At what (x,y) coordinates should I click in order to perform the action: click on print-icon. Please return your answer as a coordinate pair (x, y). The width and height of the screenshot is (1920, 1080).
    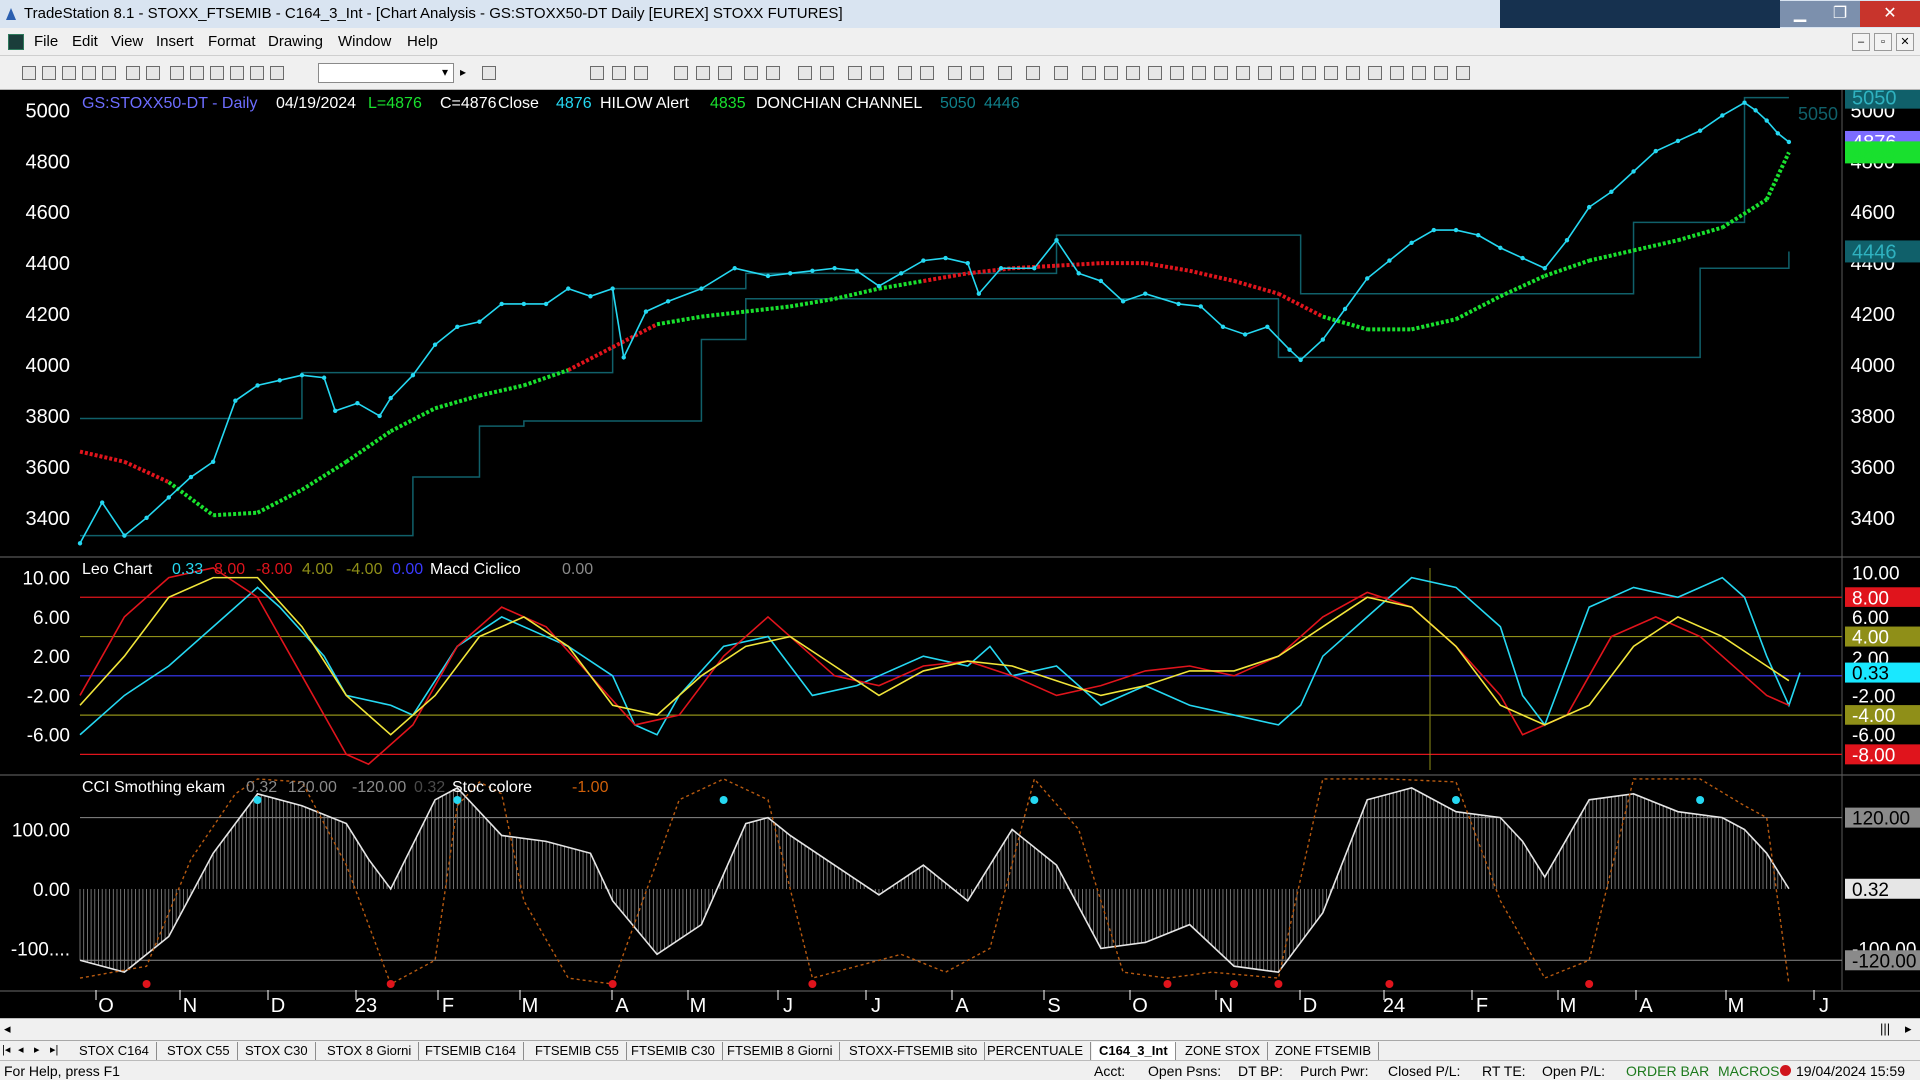
    Looking at the image, I should click on (153, 73).